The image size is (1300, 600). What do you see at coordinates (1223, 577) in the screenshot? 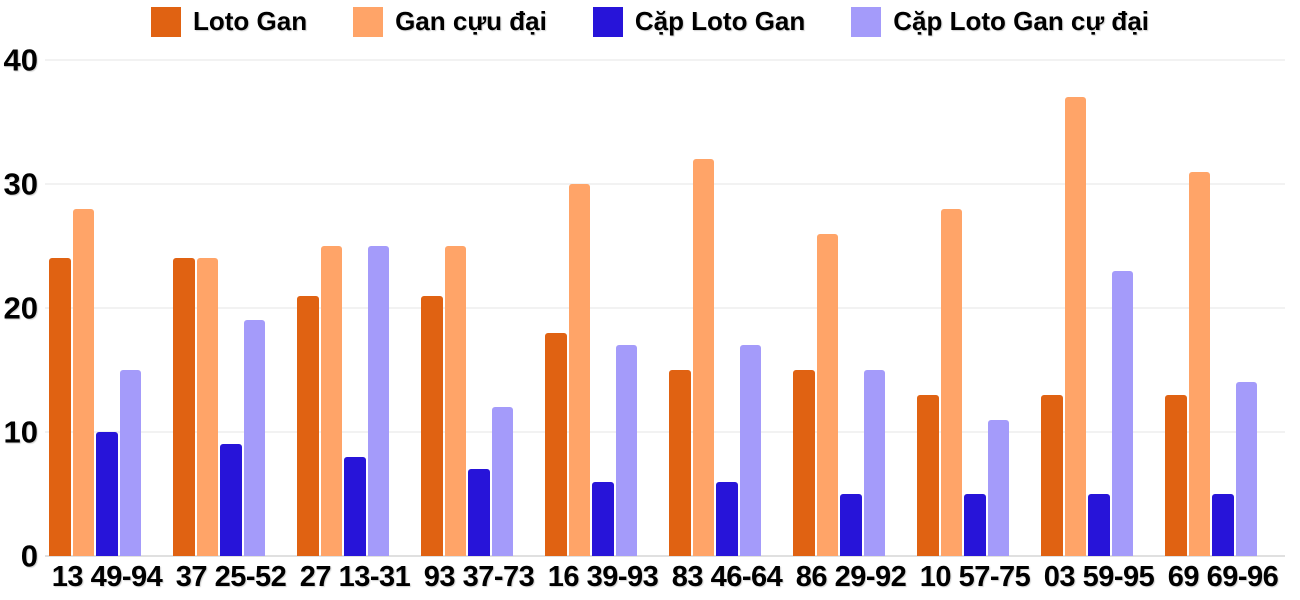
I see `x-tick-label-9: 69 69-96` at bounding box center [1223, 577].